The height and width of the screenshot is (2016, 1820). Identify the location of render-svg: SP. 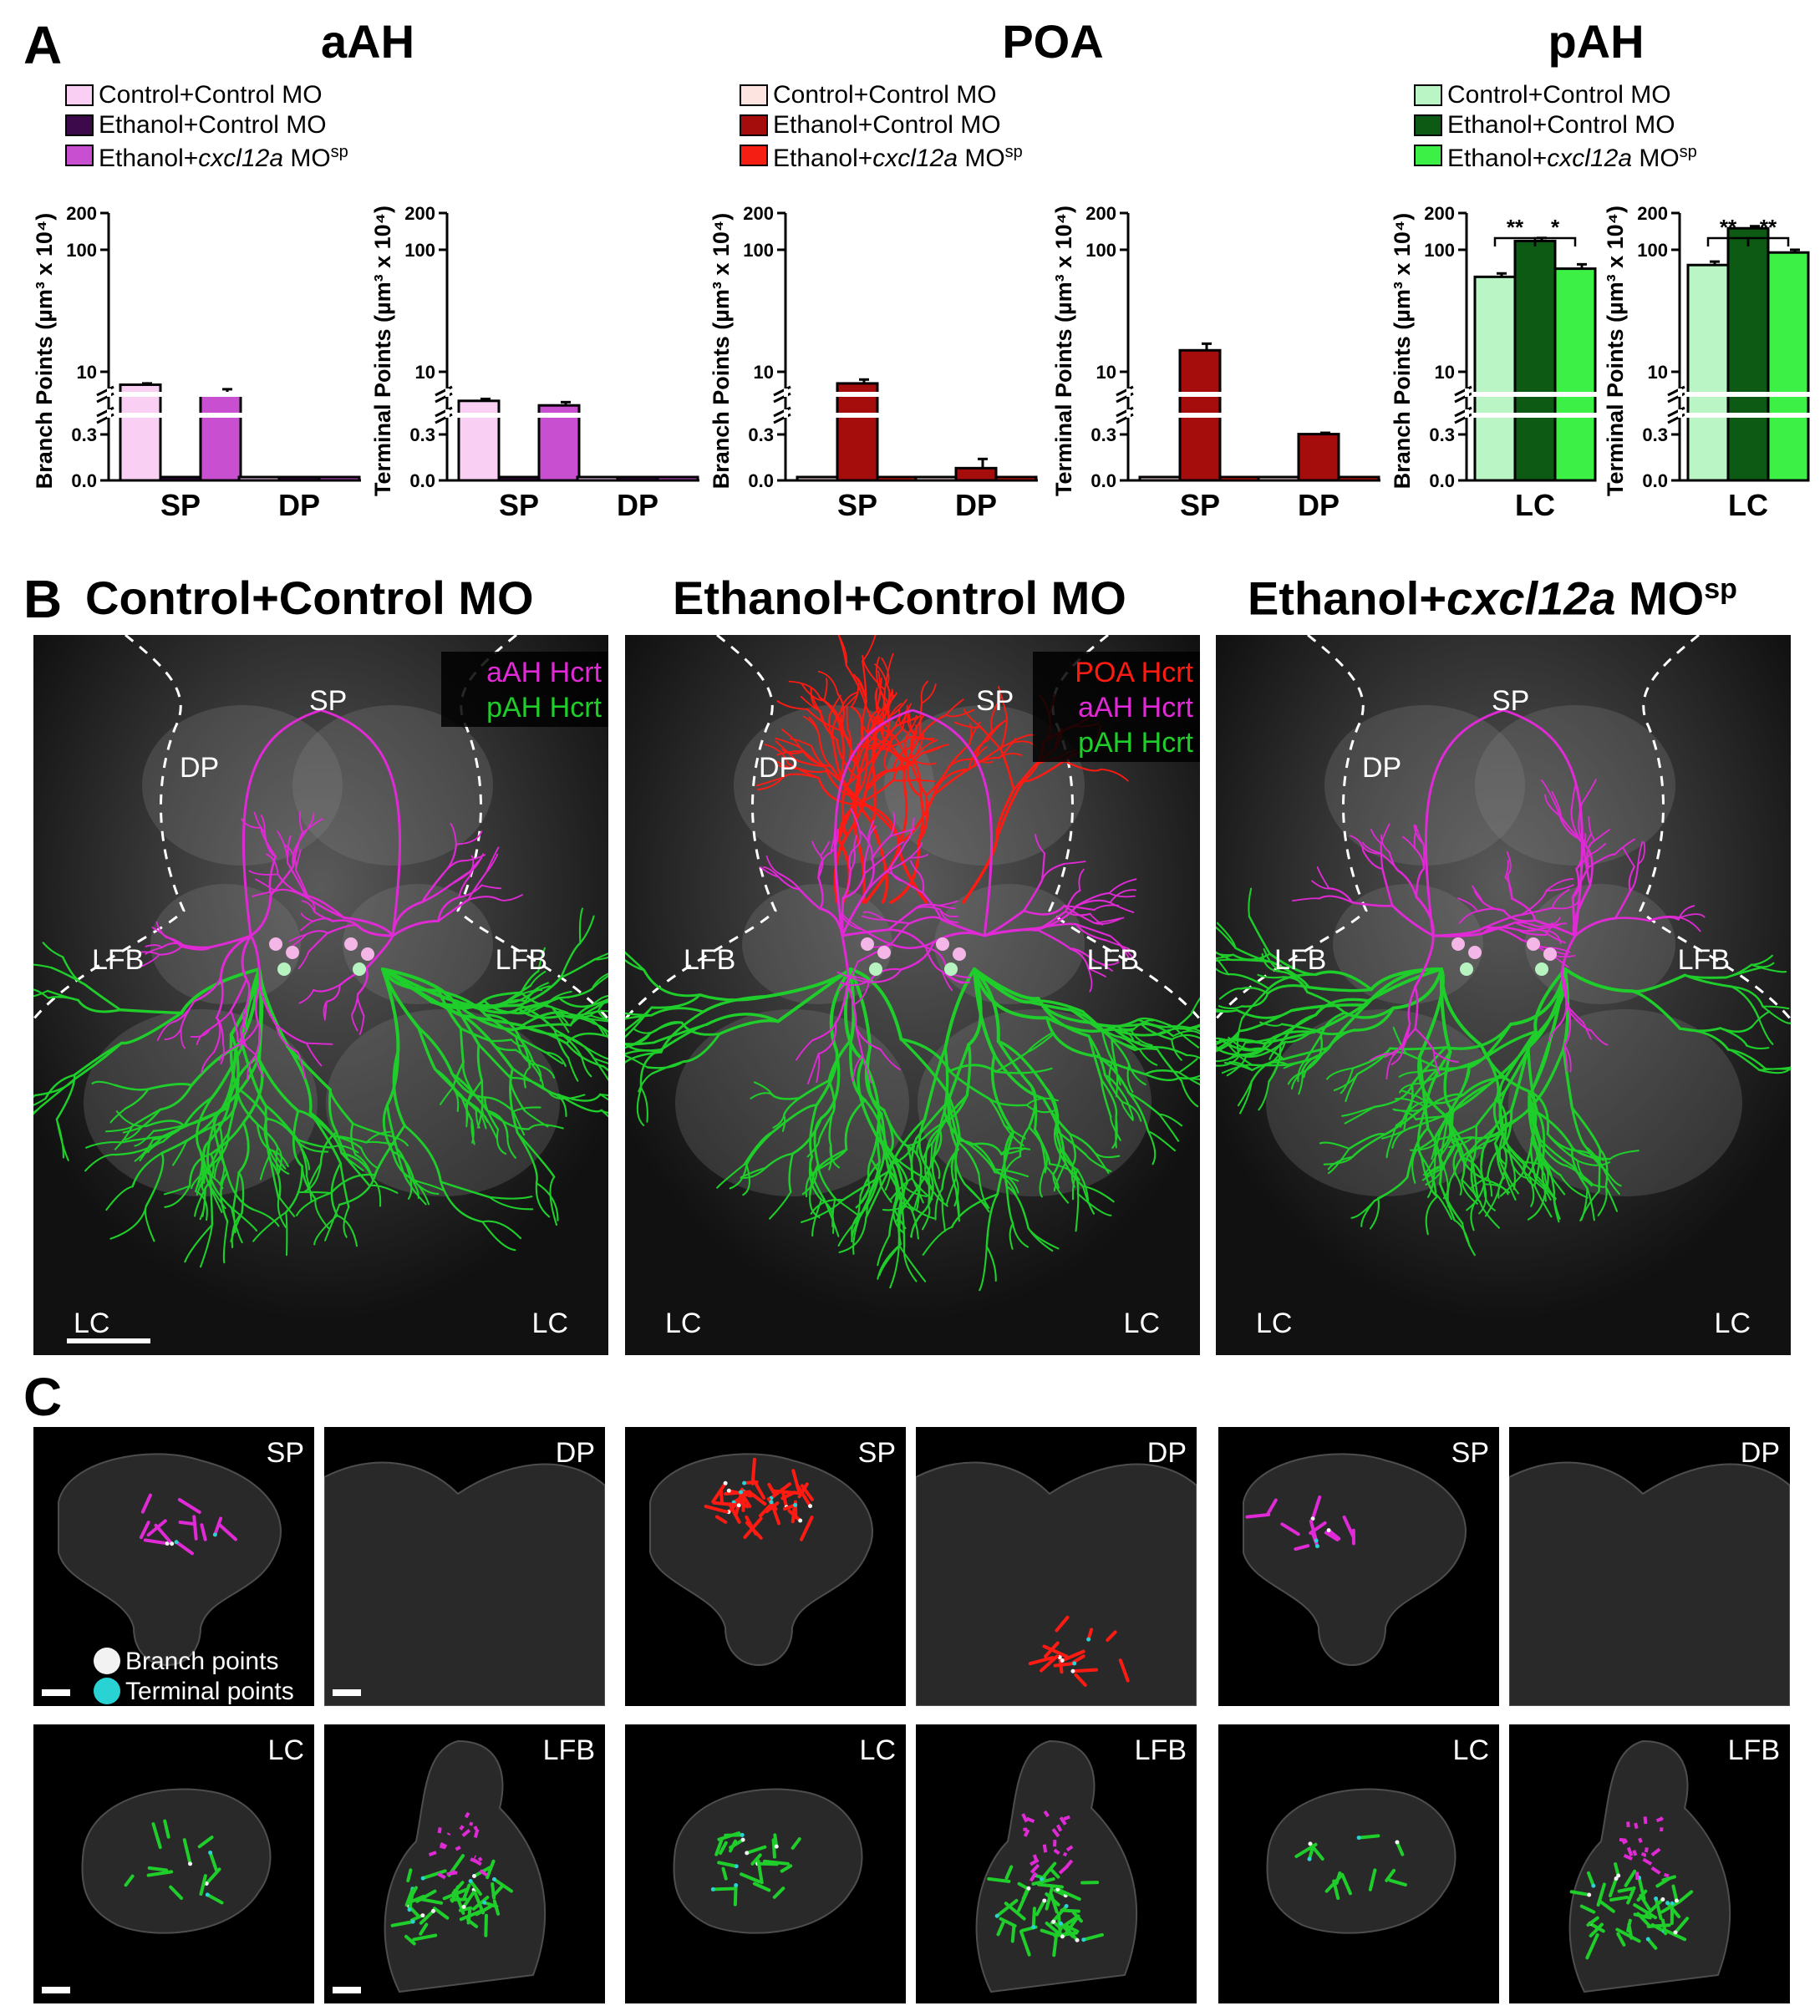
(1366, 1551).